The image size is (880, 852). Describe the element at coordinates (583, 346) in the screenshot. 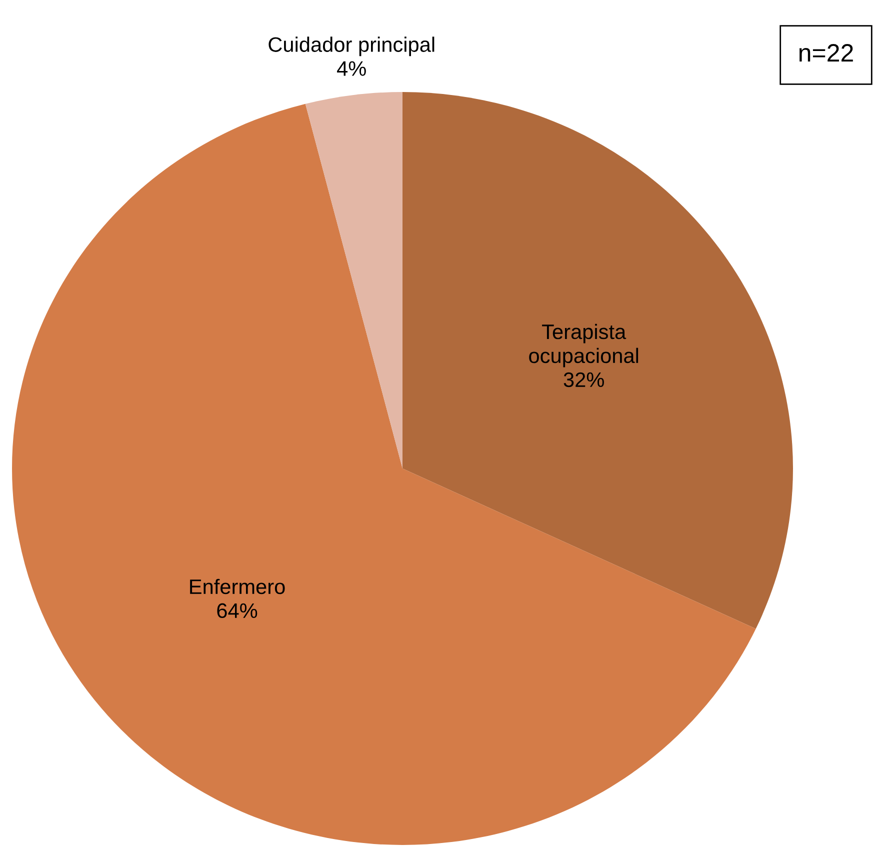

I see `slice-label: Terapista ocupacional` at that location.